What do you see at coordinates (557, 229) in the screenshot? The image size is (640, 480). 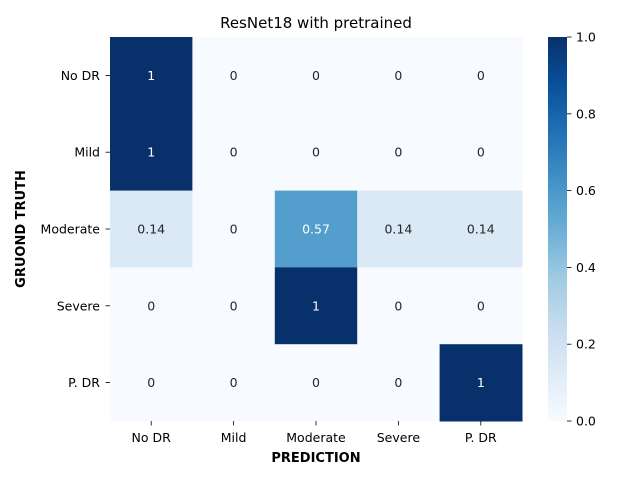 I see `colorbar` at bounding box center [557, 229].